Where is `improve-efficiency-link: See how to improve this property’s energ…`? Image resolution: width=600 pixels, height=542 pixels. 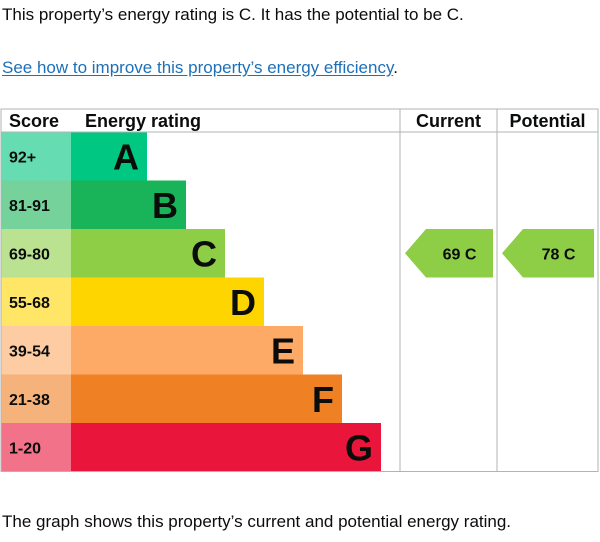
improve-efficiency-link: See how to improve this property’s energ… is located at coordinates (198, 67).